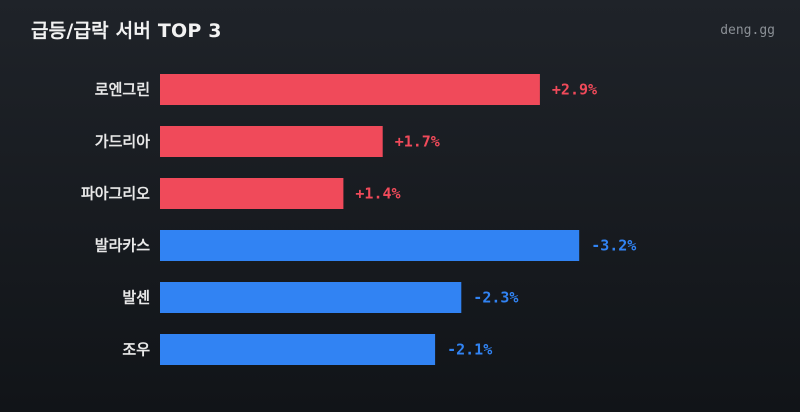 The height and width of the screenshot is (412, 800). Describe the element at coordinates (115, 194) in the screenshot. I see `category-label-2: 파아그리오` at that location.